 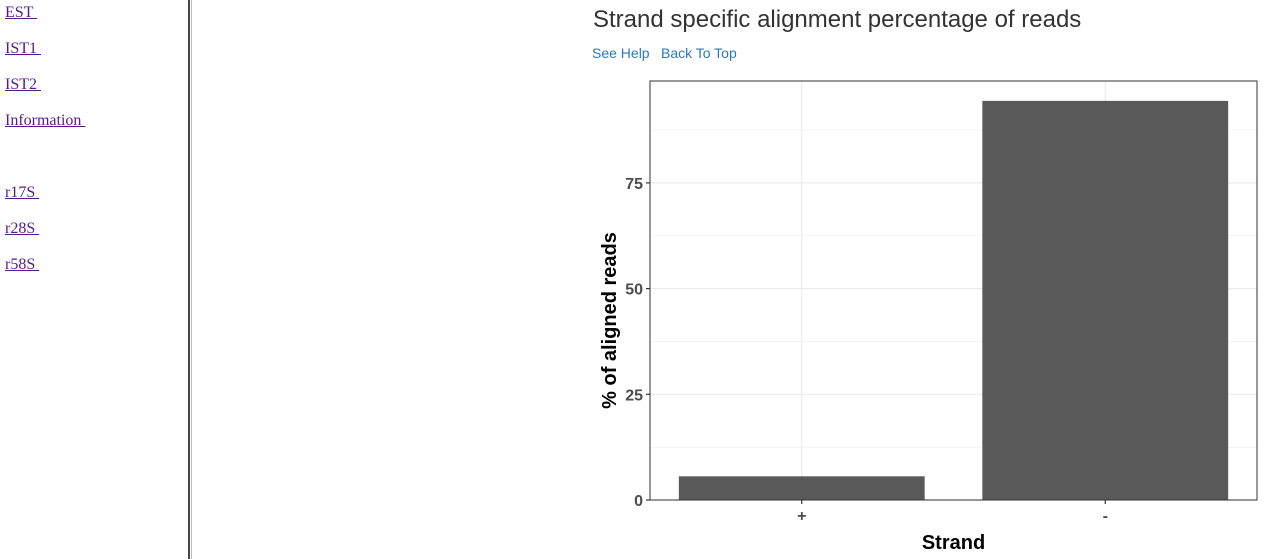 What do you see at coordinates (1105, 516) in the screenshot?
I see `x-tick-label: -` at bounding box center [1105, 516].